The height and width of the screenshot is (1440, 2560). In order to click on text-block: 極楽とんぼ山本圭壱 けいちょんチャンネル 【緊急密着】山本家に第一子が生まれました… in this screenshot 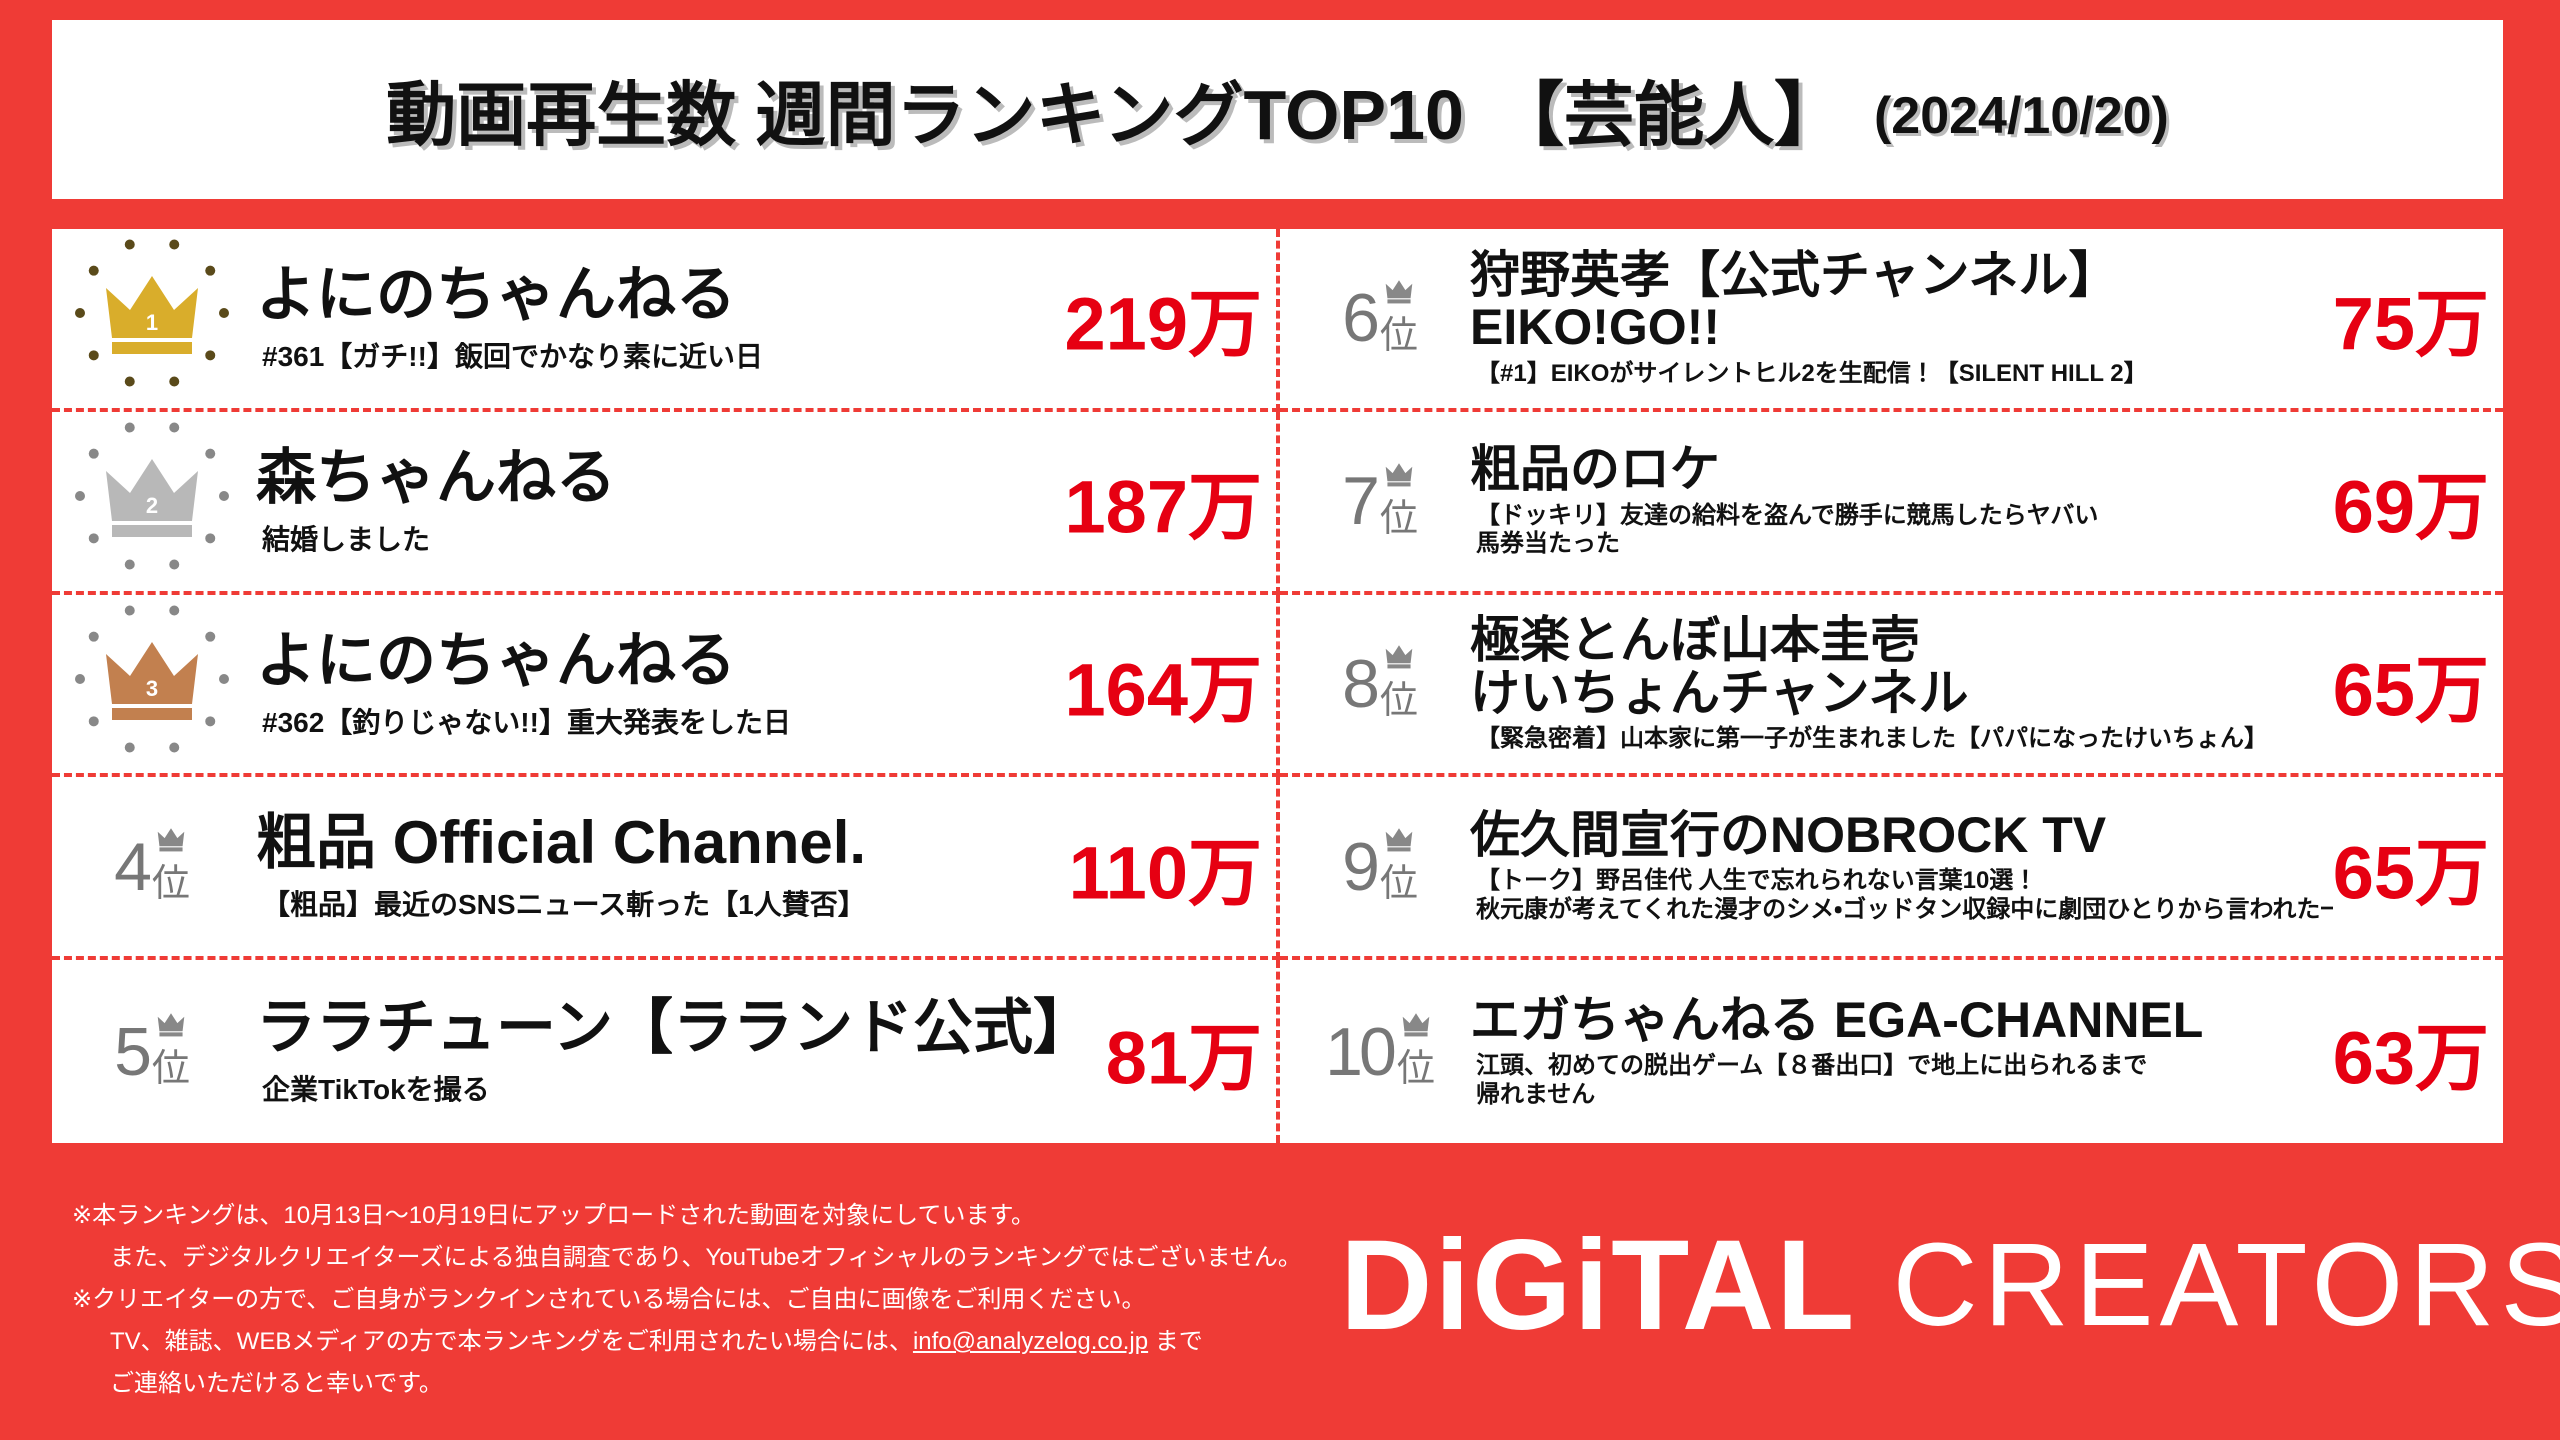, I will do `click(1986, 684)`.